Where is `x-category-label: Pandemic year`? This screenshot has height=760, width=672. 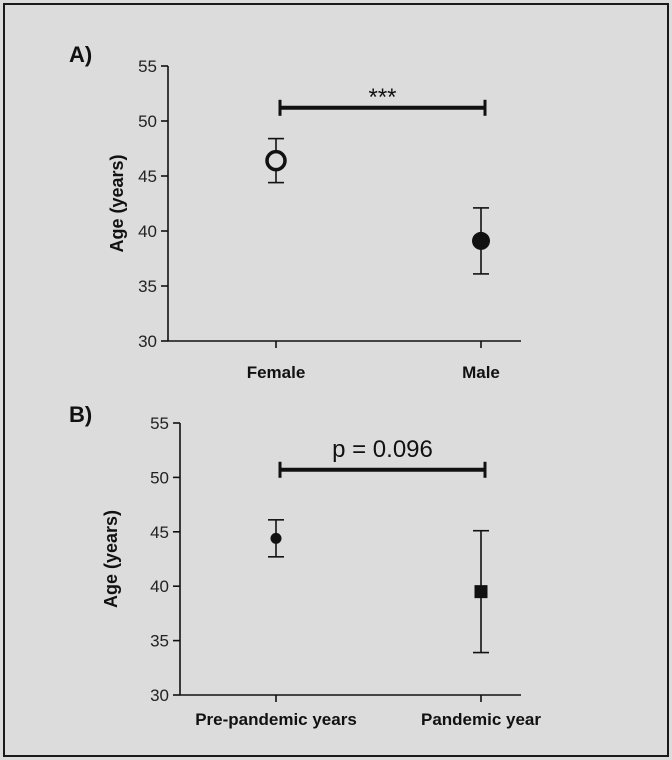 x-category-label: Pandemic year is located at coordinates (481, 719).